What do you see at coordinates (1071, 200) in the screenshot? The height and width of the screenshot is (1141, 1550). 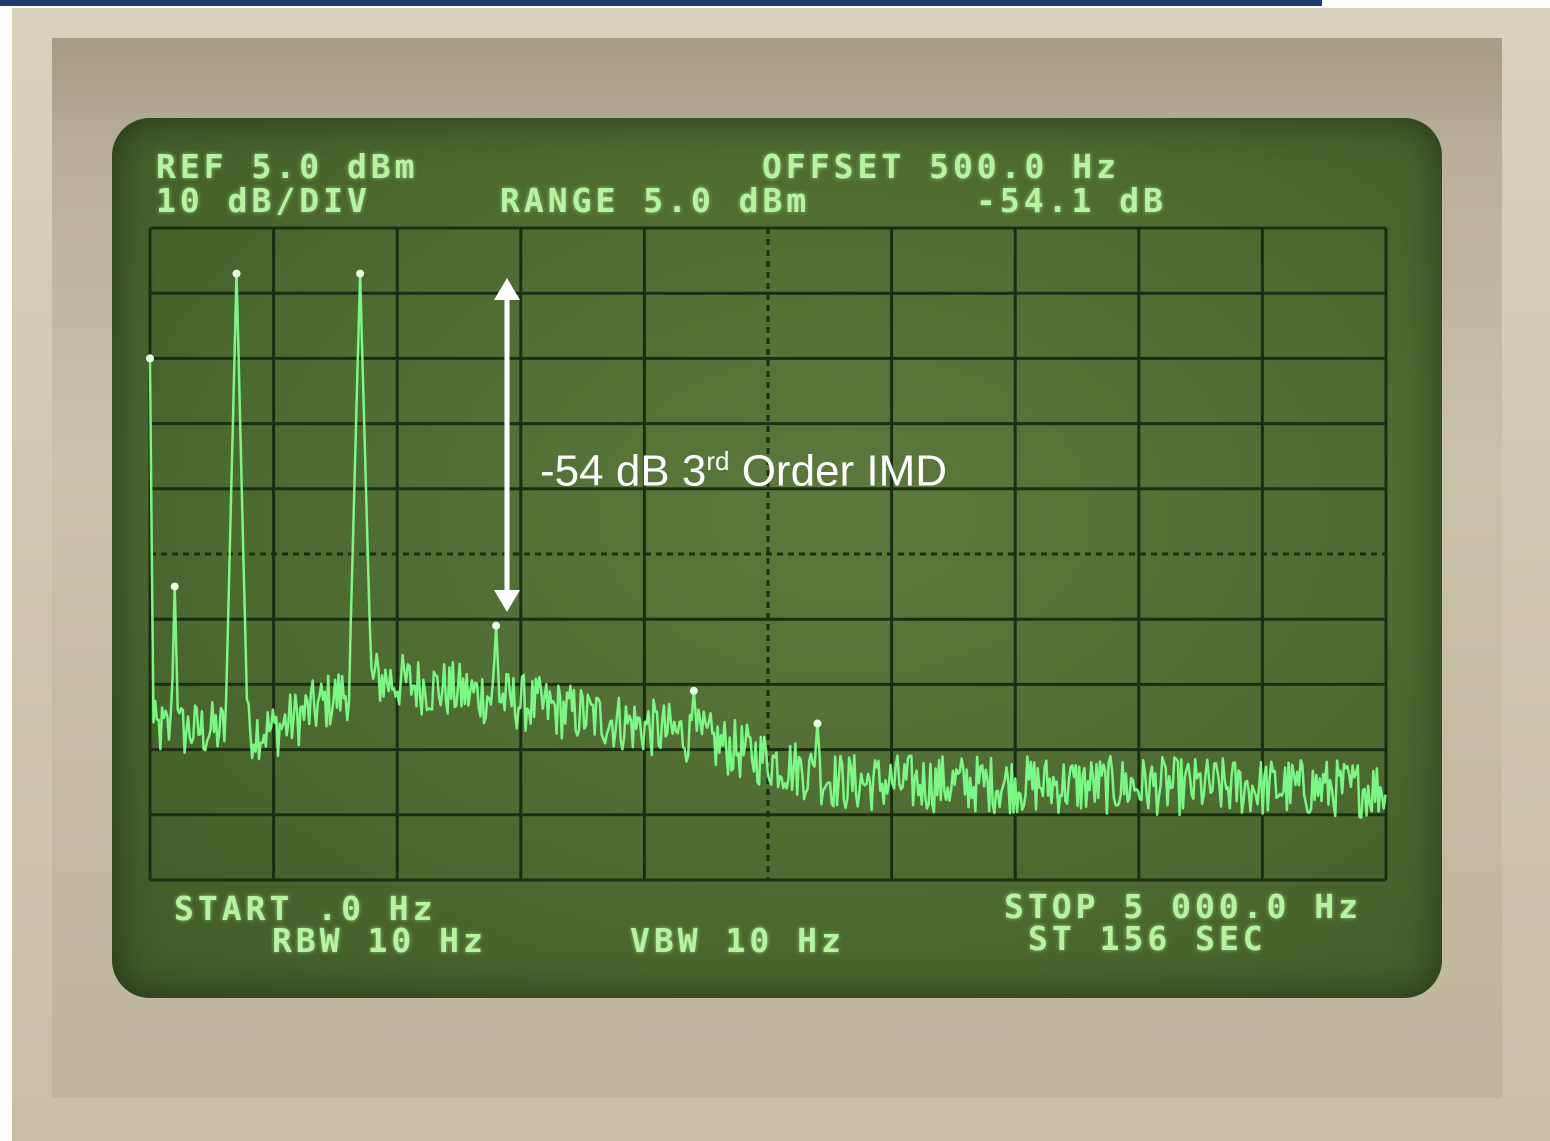 I see `marker-delta-readout: -54.1 dB` at bounding box center [1071, 200].